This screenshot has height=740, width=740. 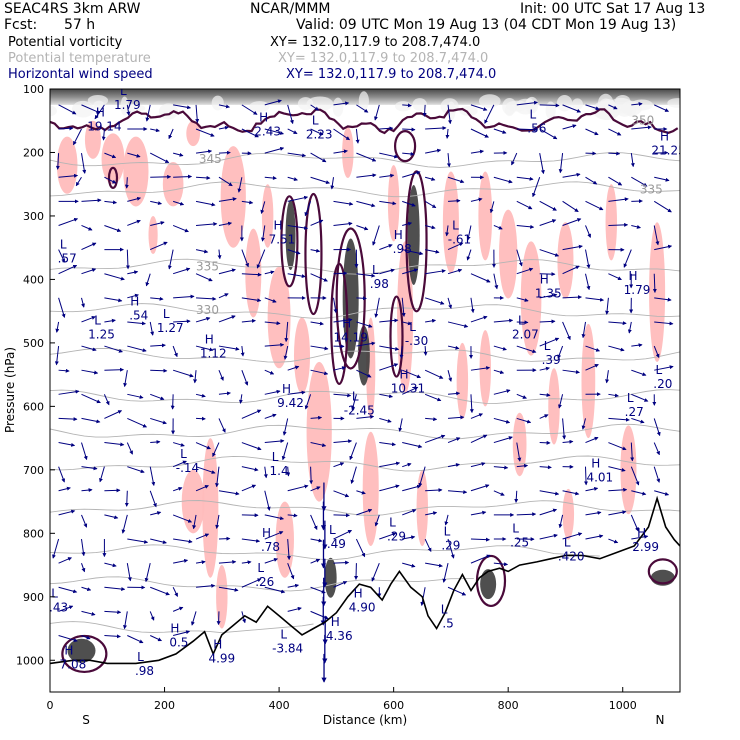 I want to click on pv-annotation: L.5, so click(x=447, y=616).